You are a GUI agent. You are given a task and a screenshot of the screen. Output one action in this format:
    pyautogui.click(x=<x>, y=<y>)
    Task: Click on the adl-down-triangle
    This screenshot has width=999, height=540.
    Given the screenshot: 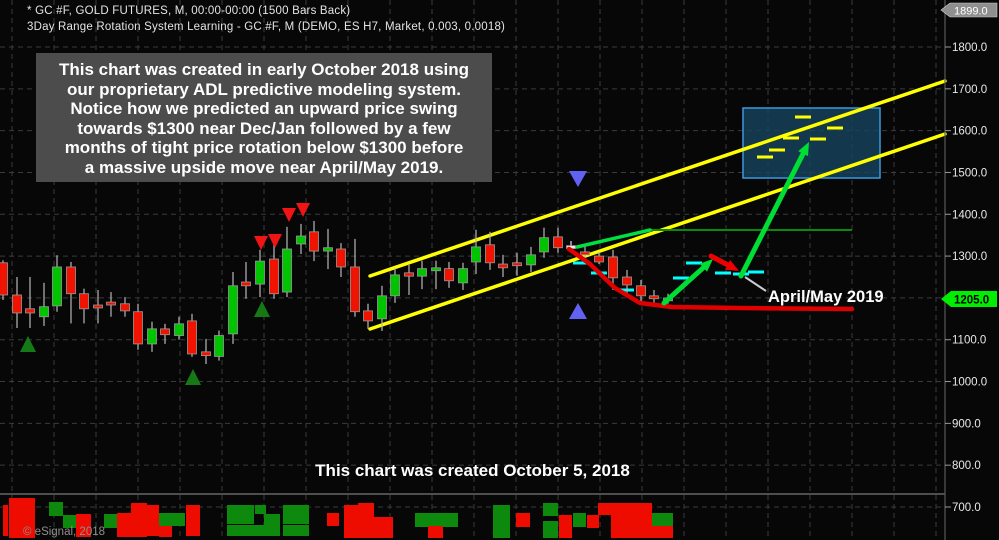 What is the action you would take?
    pyautogui.click(x=578, y=179)
    